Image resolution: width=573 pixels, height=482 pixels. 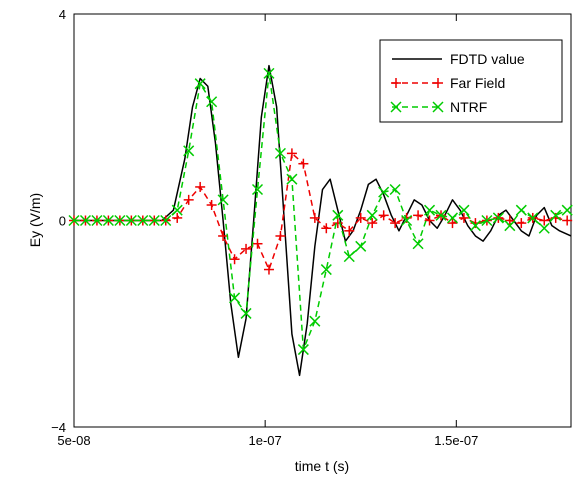 I want to click on x-tick-label: 5e-08, so click(x=73, y=440).